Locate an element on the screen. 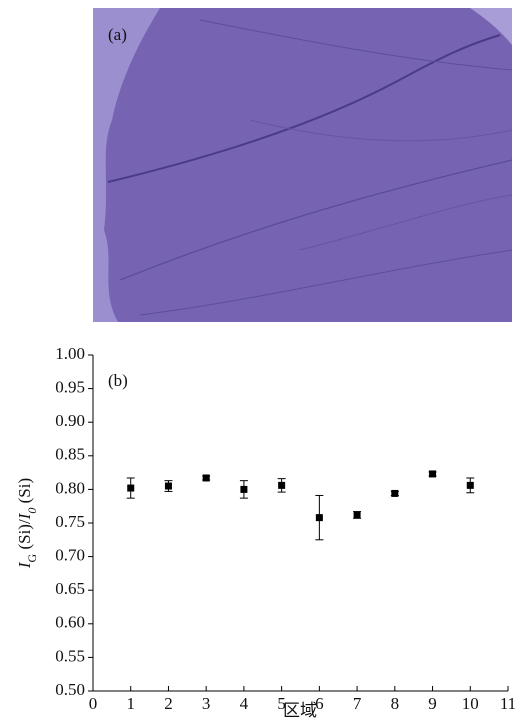 Image resolution: width=521 pixels, height=723 pixels. y-tick-label: 0.80 is located at coordinates (70, 487).